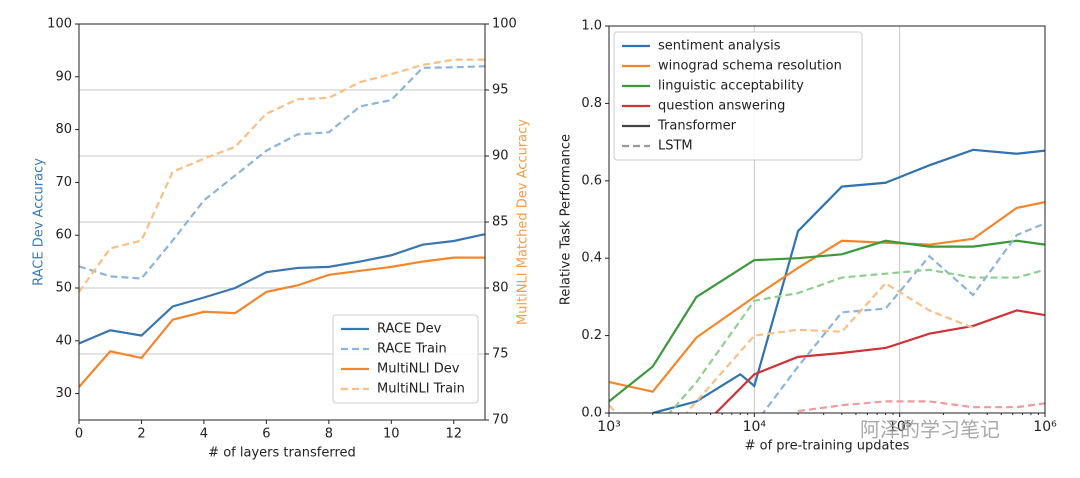 The height and width of the screenshot is (478, 1080). Describe the element at coordinates (731, 86) in the screenshot. I see `legend-label: linguistic acceptability` at that location.